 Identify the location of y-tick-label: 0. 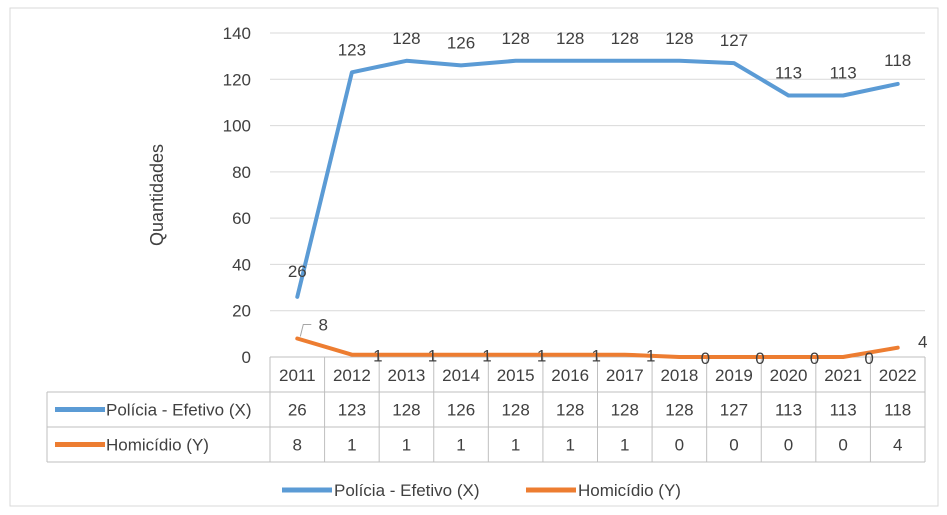
(246, 357).